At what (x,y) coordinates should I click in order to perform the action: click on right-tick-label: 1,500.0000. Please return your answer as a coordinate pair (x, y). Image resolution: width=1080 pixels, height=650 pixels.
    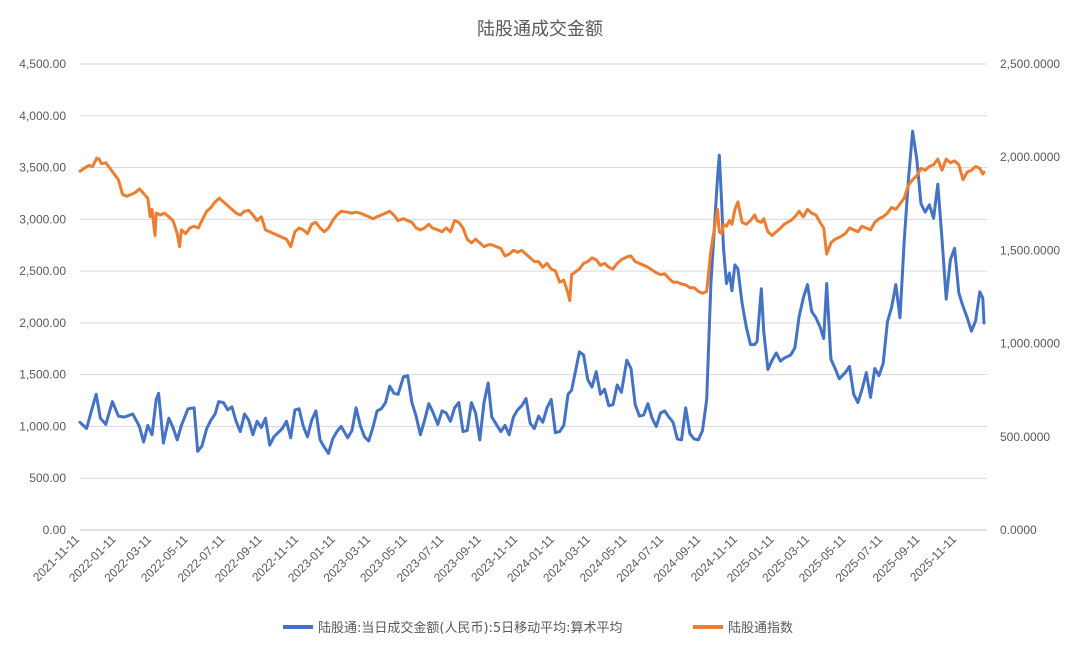
    Looking at the image, I should click on (1030, 250).